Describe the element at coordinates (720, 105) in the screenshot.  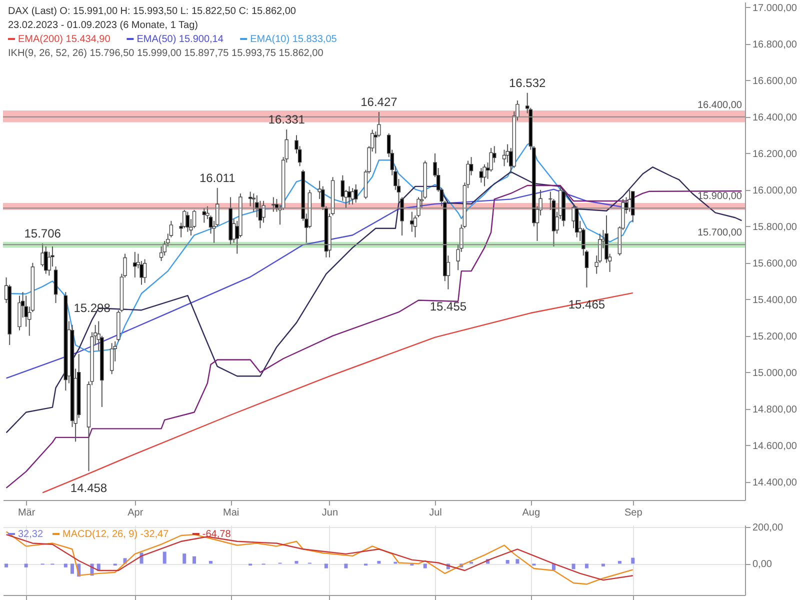
I see `ref-line-label: 16.400,00` at that location.